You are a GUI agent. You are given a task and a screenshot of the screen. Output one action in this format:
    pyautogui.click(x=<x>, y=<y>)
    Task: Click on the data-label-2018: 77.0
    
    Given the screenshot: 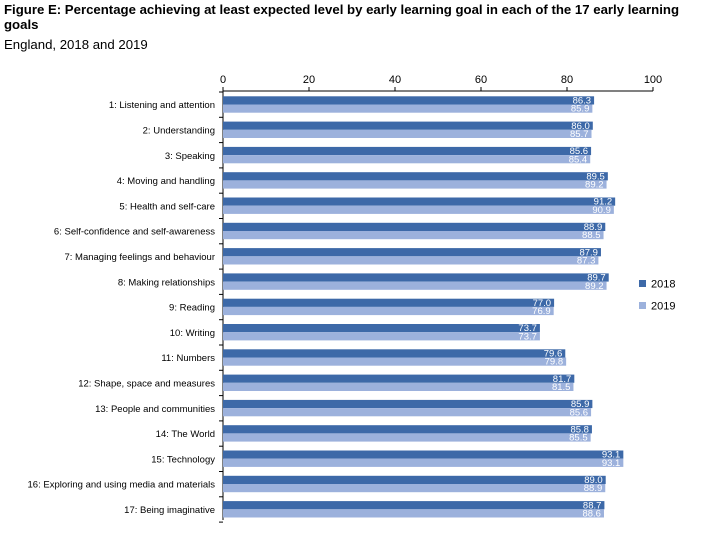 What is the action you would take?
    pyautogui.click(x=542, y=303)
    